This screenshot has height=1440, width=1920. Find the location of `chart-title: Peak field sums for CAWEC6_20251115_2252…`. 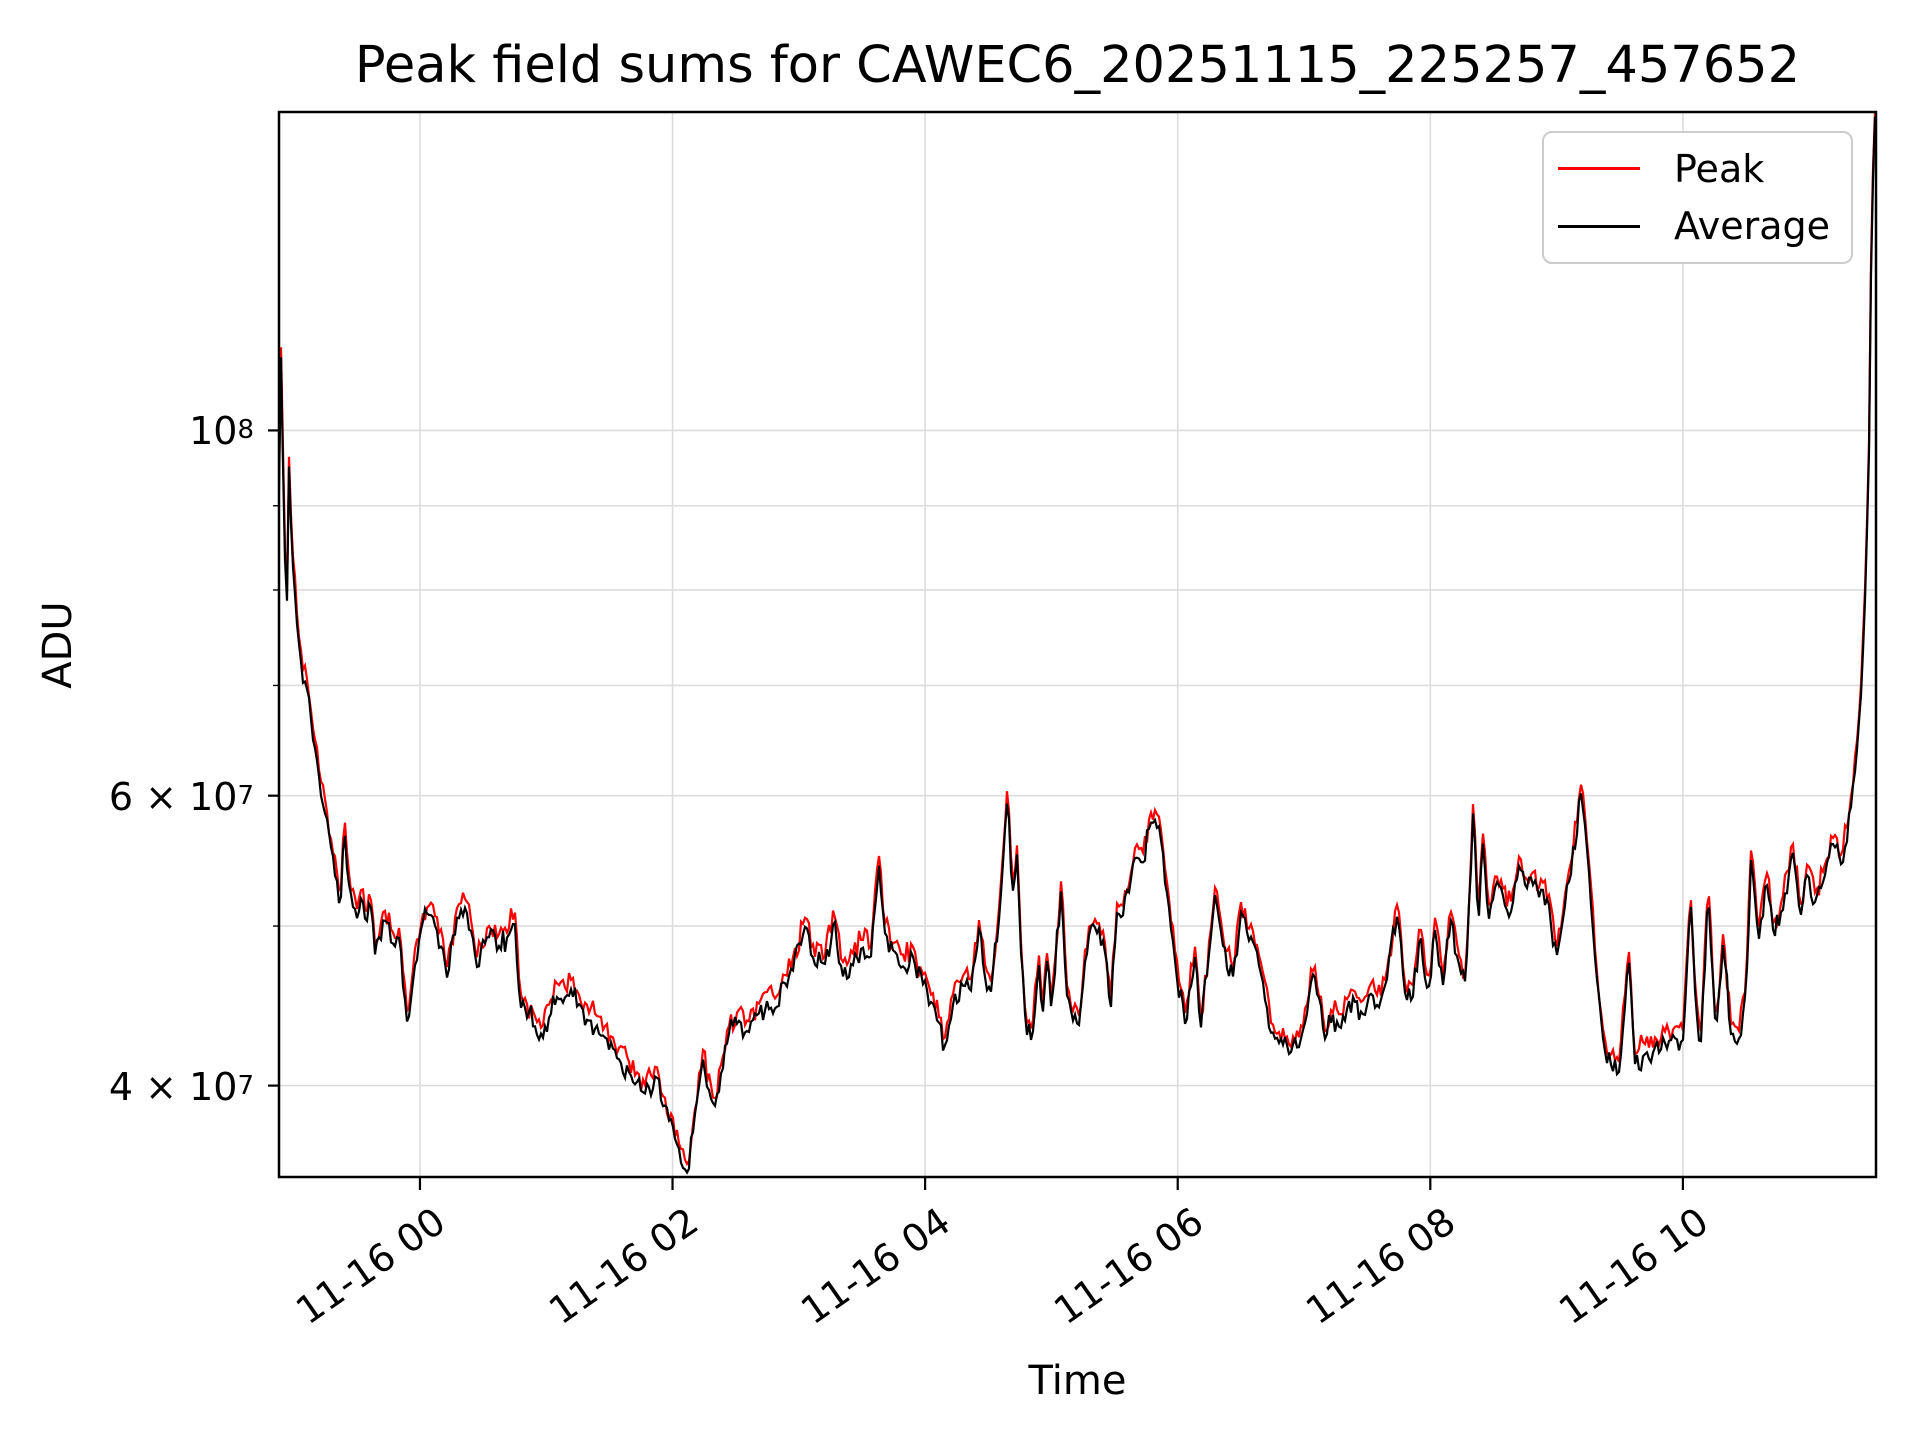

chart-title: Peak field sums for CAWEC6_20251115_2252… is located at coordinates (1077, 65).